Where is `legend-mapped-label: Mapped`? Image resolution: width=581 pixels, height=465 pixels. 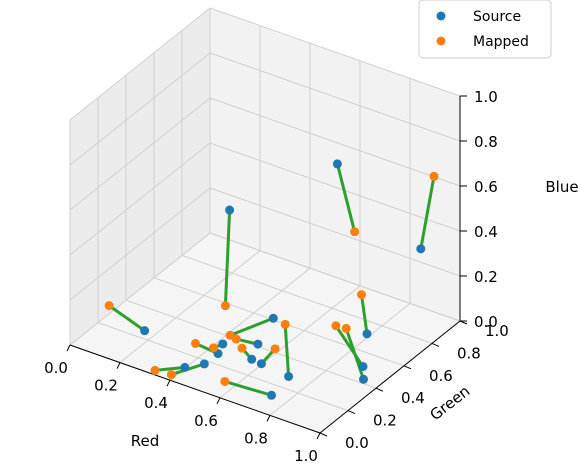
legend-mapped-label: Mapped is located at coordinates (501, 42).